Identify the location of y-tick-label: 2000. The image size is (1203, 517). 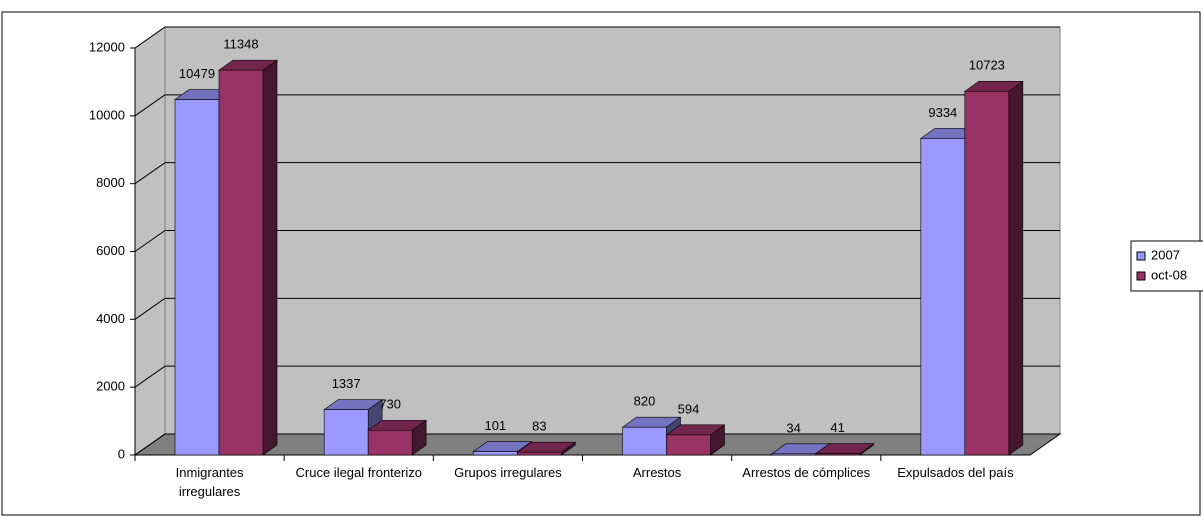
(110, 386).